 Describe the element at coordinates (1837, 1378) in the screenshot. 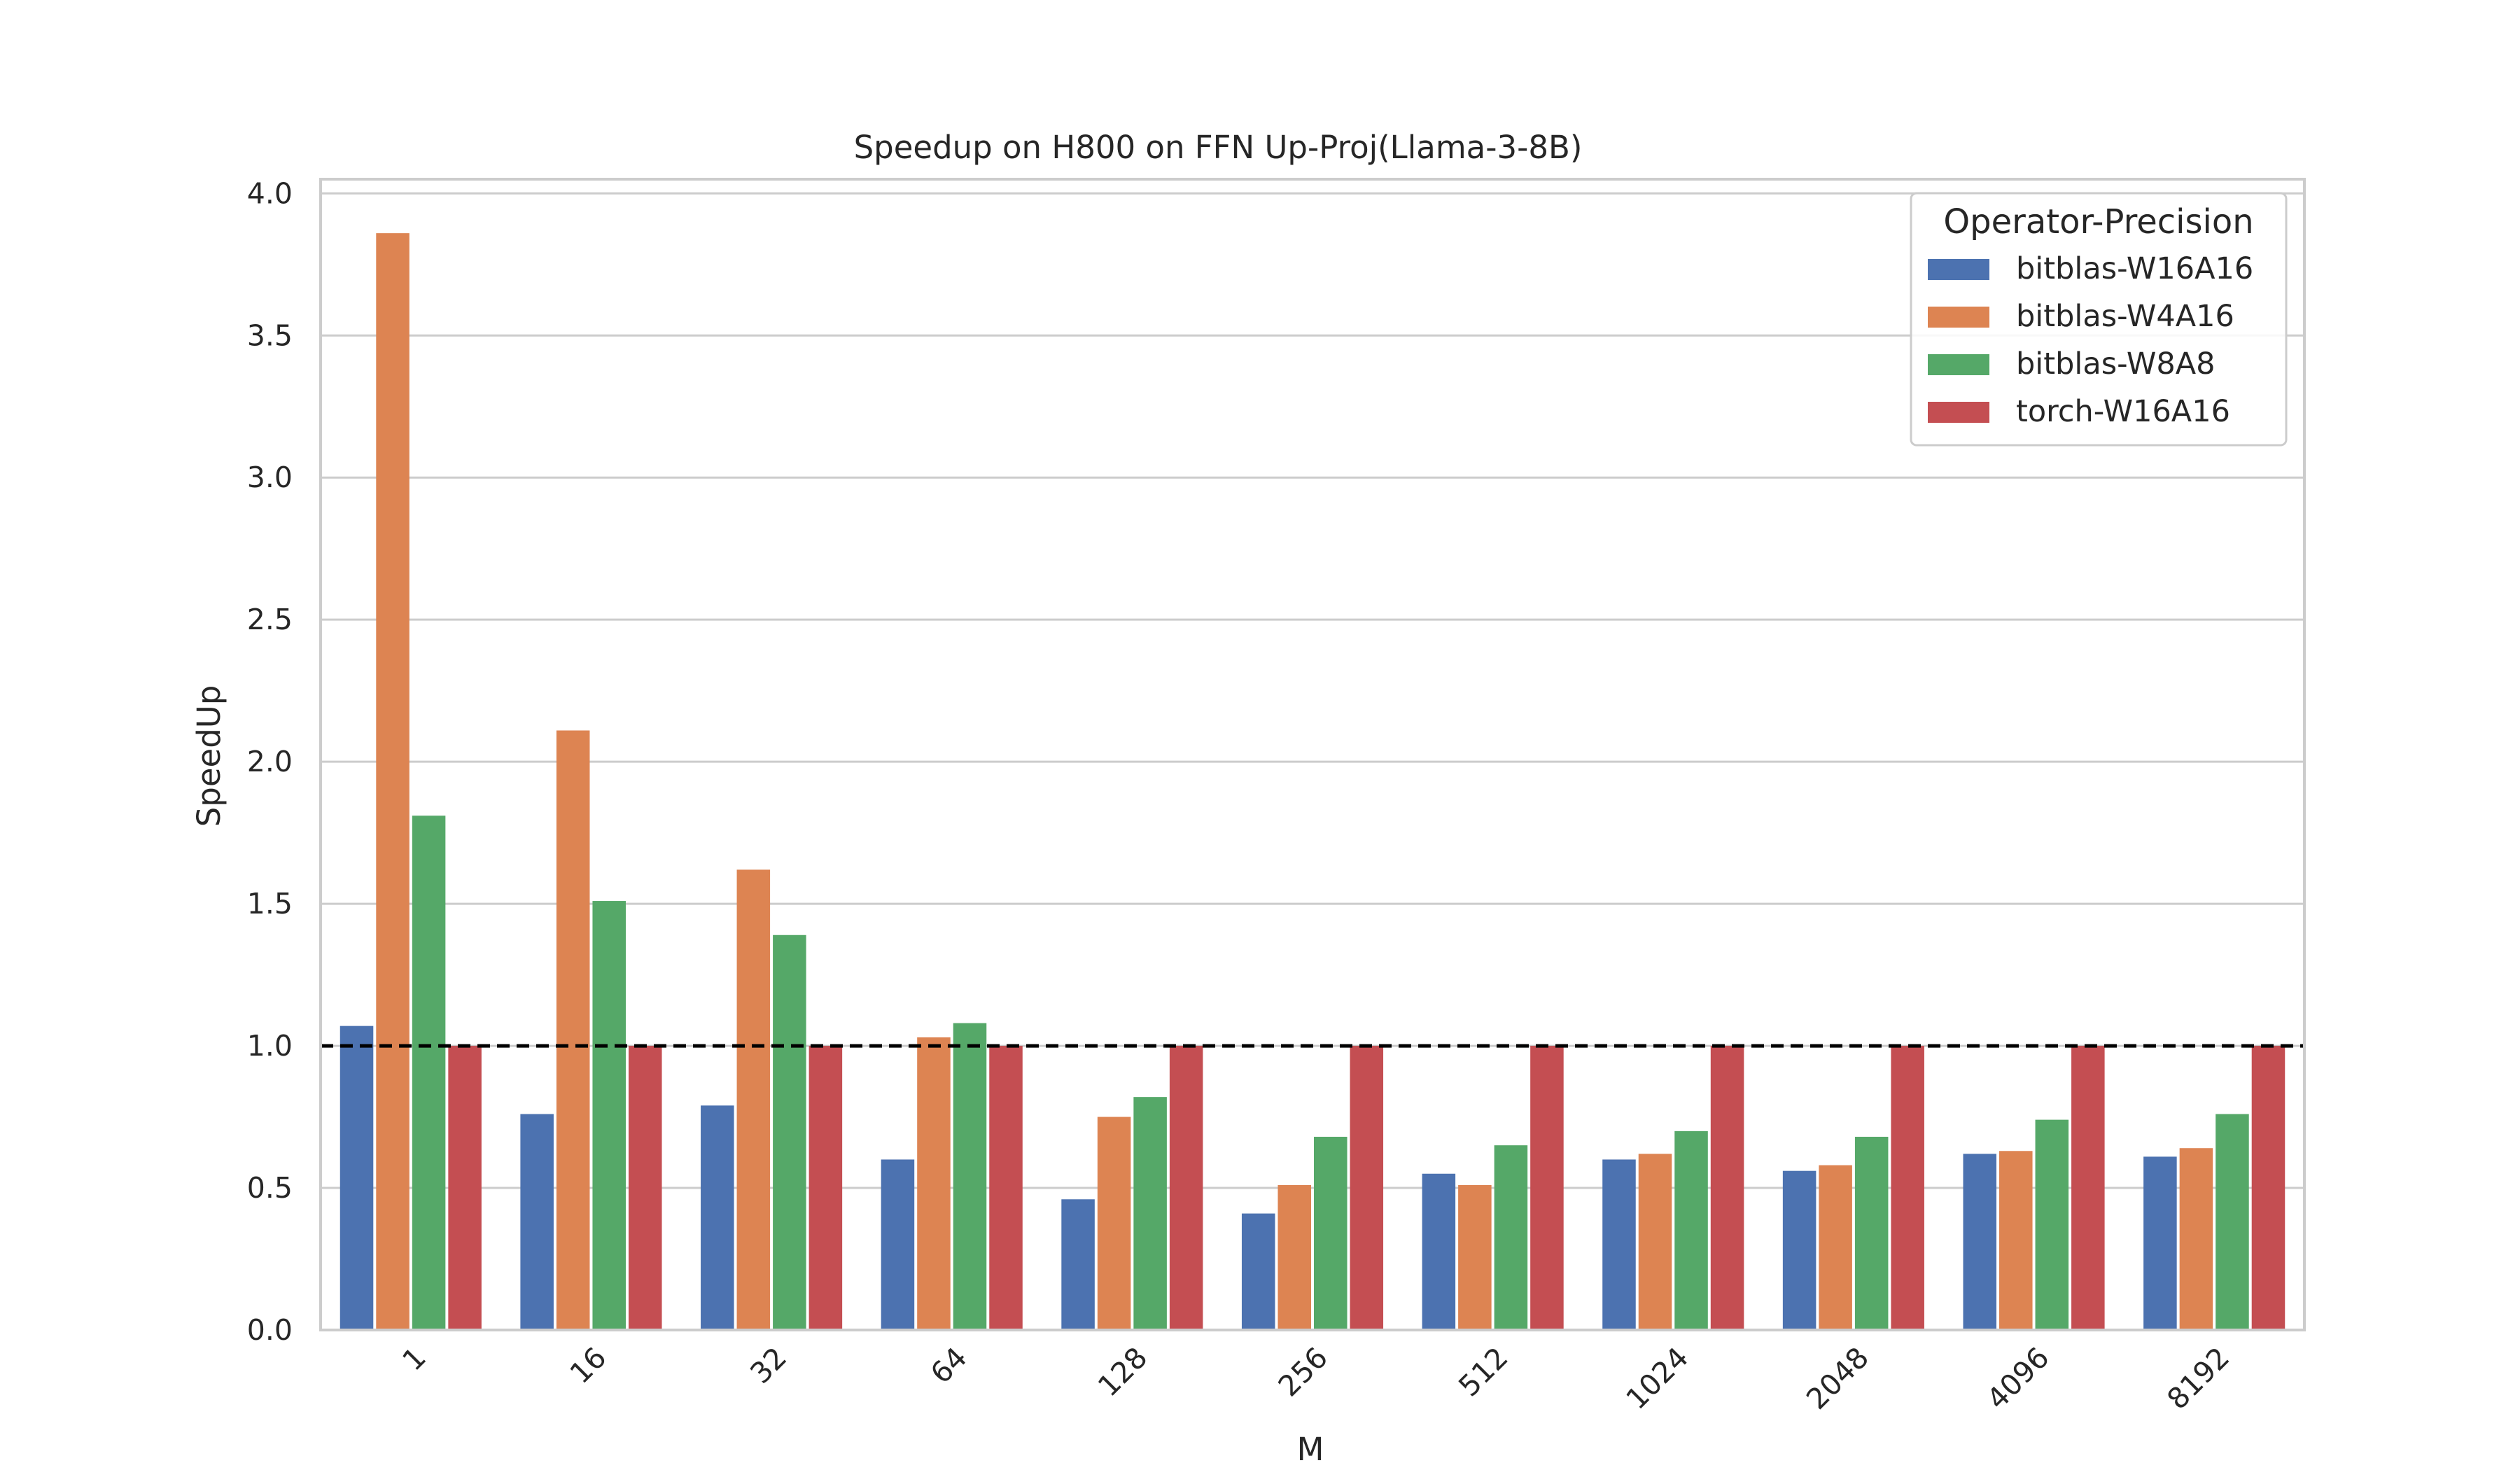

I see `x-tick-label: 2048` at that location.